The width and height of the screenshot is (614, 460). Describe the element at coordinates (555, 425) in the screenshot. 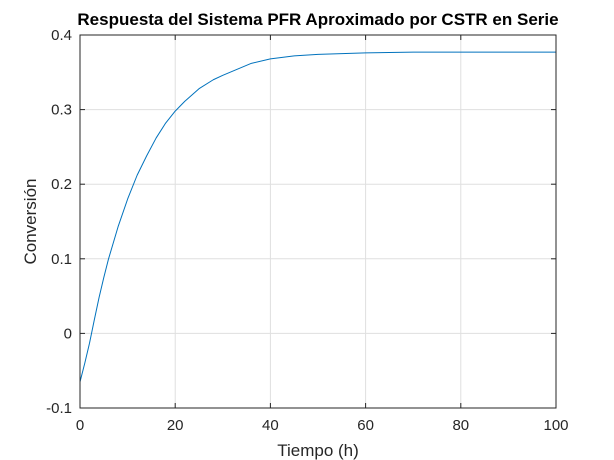

I see `x-tick-label: 100` at that location.